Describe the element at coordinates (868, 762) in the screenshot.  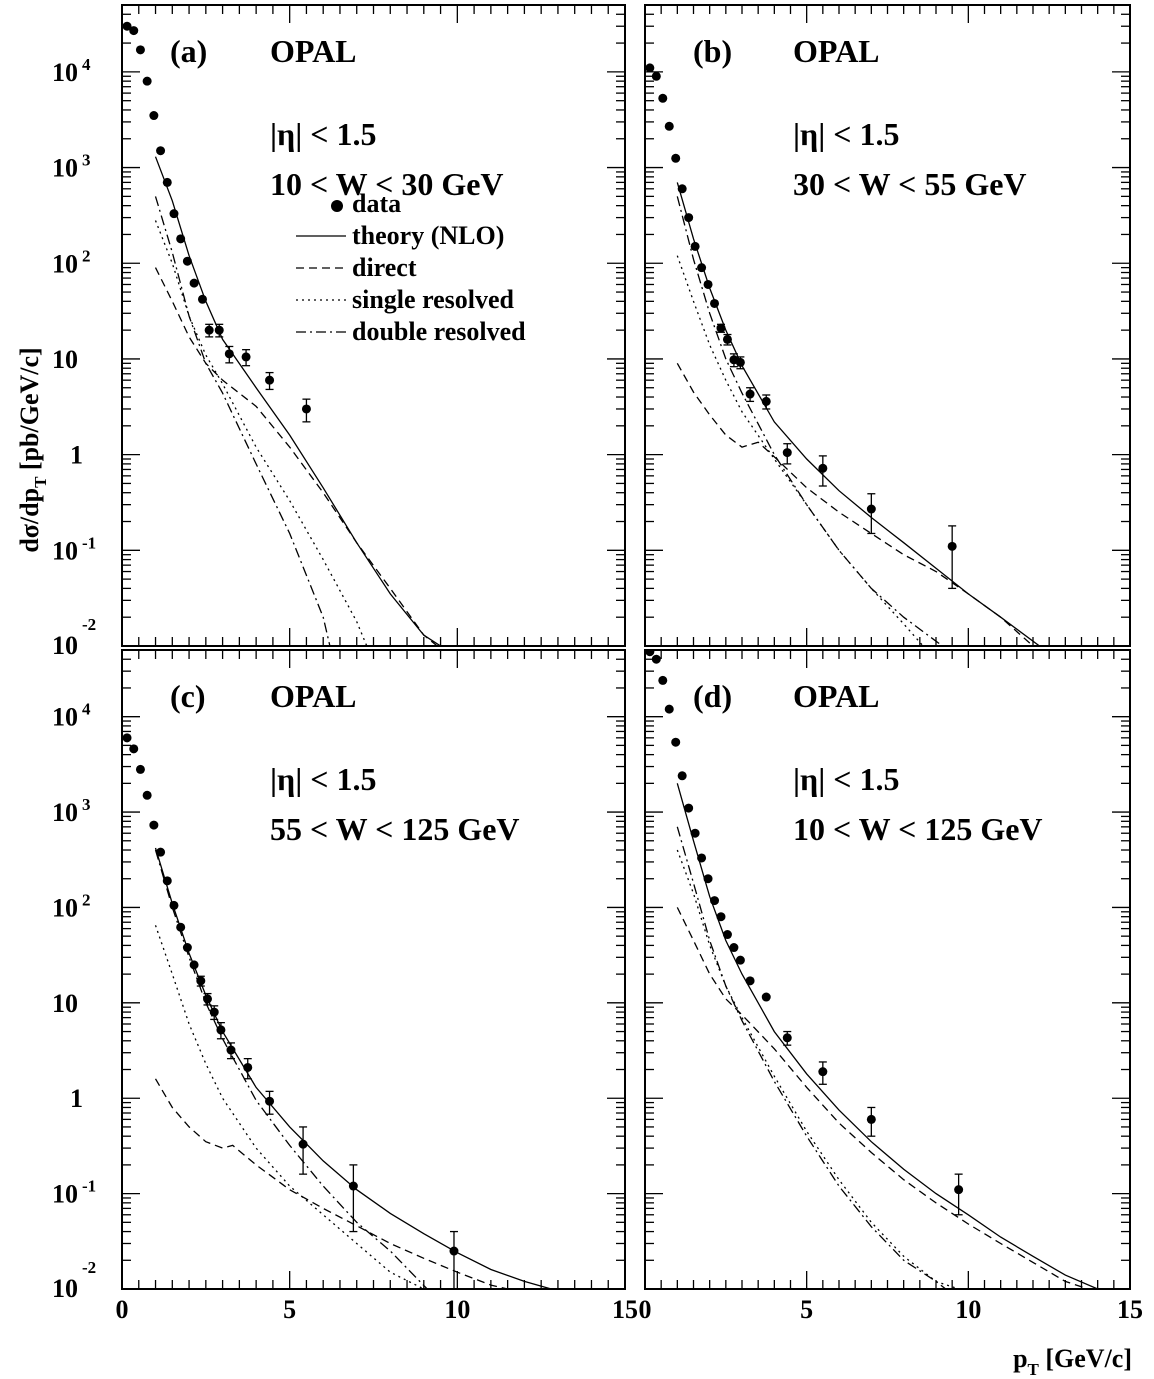
I see `panel-annotations: (d) OPAL |η| < 1.5 10 < W < 125 GeV` at that location.